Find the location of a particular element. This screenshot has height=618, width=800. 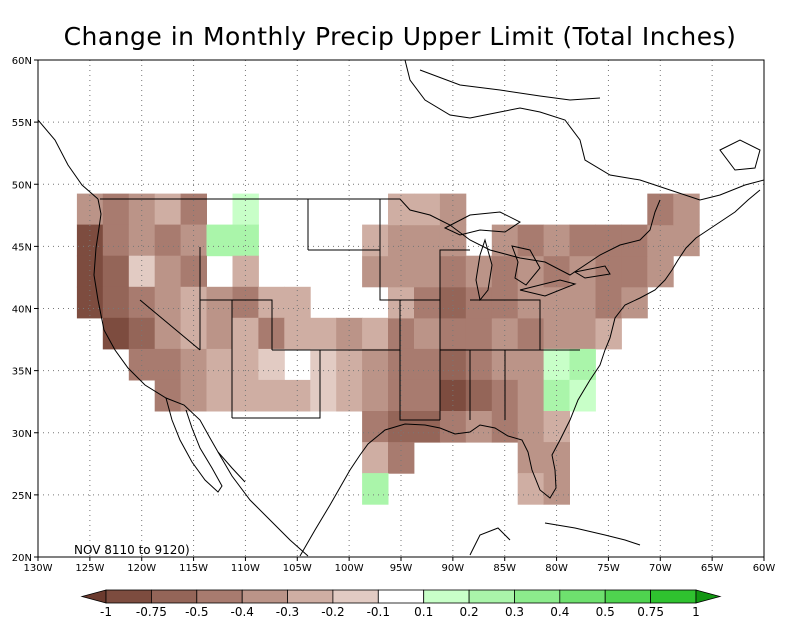

colorbar-label: -0.75 is located at coordinates (151, 611).